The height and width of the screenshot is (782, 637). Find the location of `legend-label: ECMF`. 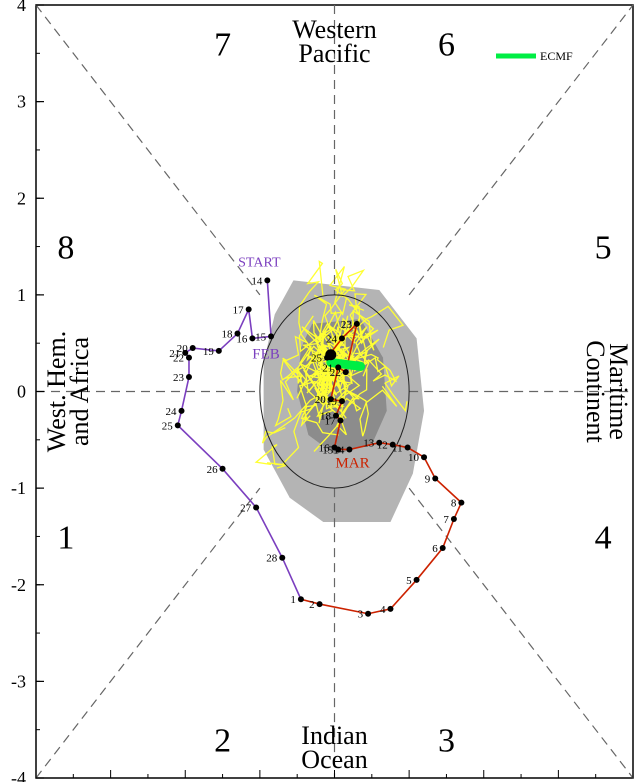

legend-label: ECMF is located at coordinates (556, 56).